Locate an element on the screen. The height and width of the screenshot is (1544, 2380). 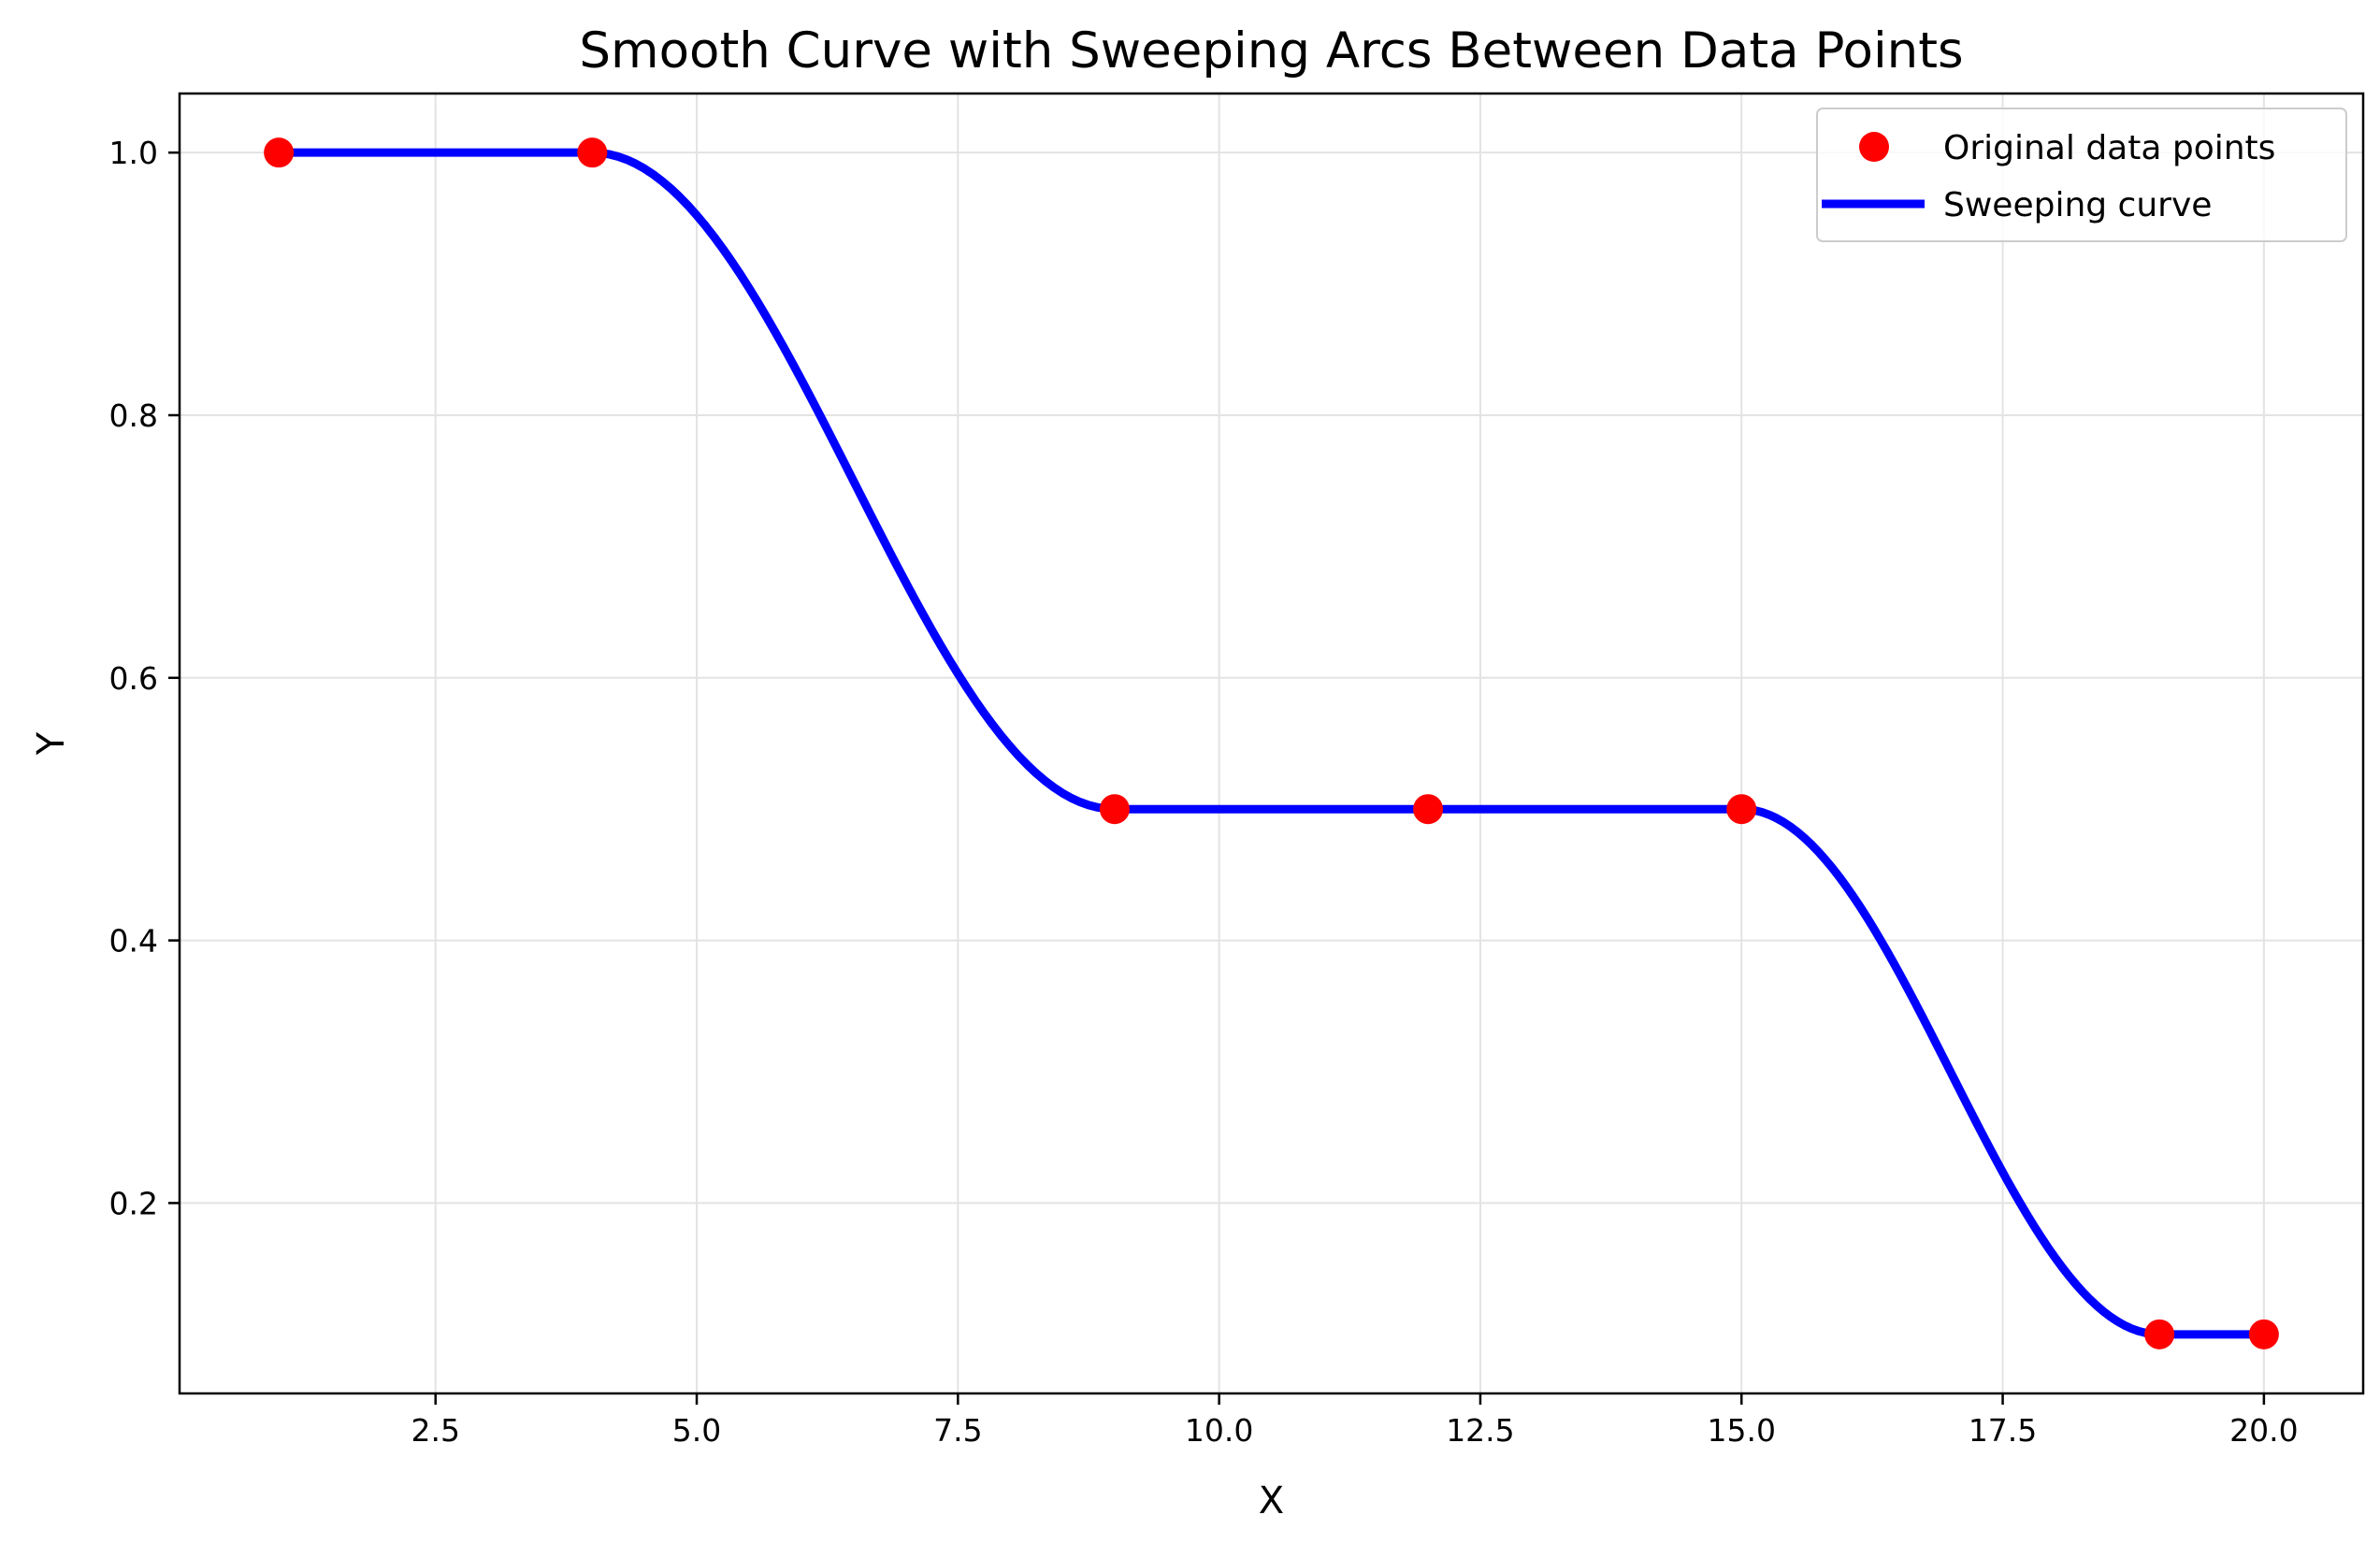
x-tick-label: 10.0 is located at coordinates (1219, 1430).